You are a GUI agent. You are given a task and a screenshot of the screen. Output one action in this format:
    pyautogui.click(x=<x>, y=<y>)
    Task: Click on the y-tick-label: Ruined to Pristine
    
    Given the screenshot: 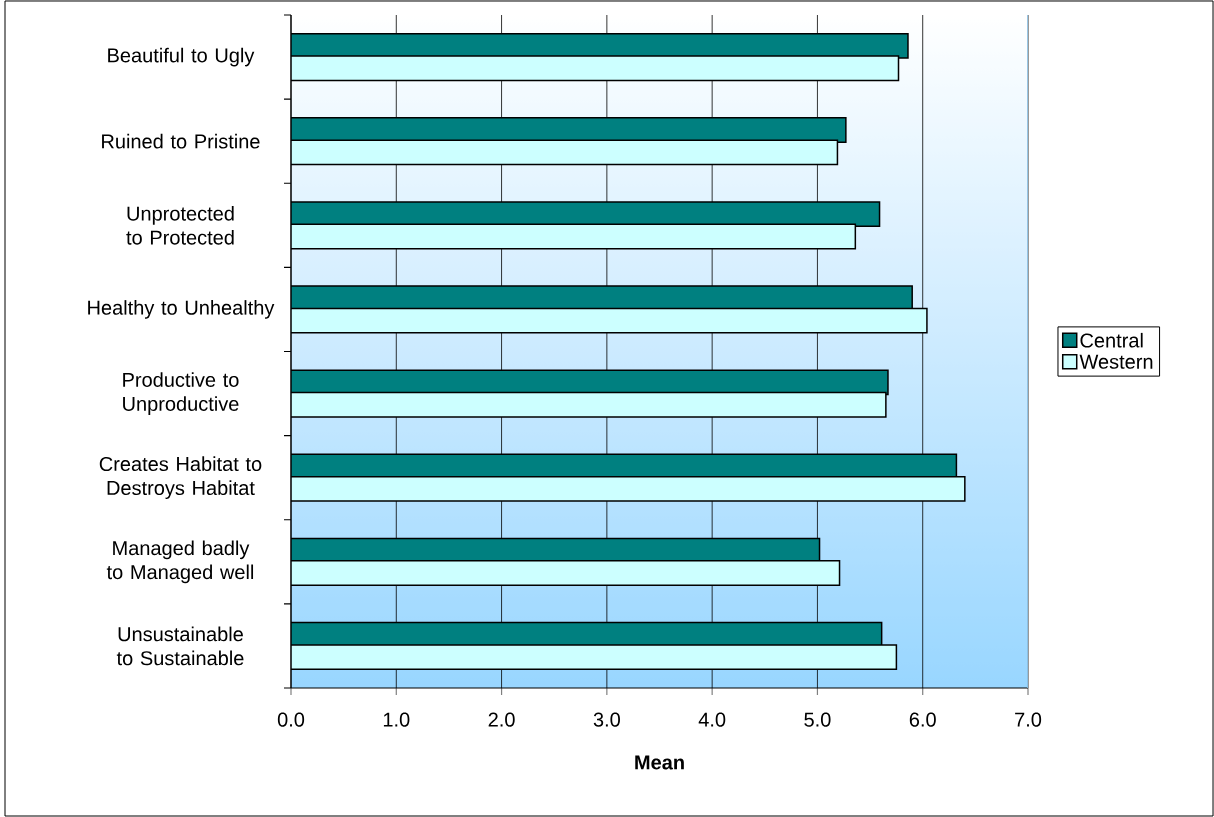 What is the action you would take?
    pyautogui.click(x=181, y=141)
    